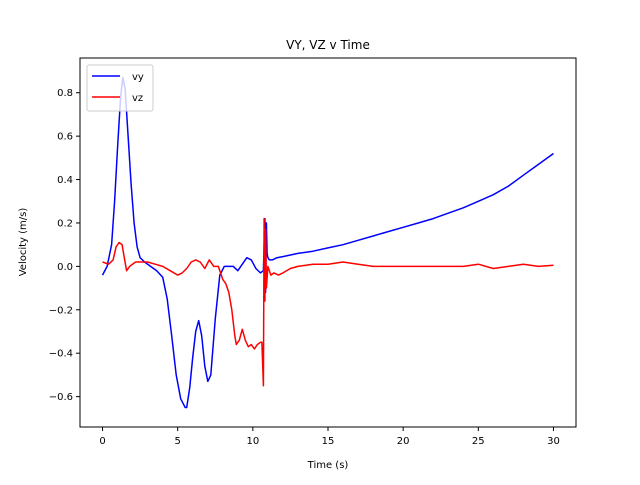 This screenshot has height=485, width=640. I want to click on y-tick-label: 0.8, so click(65, 93).